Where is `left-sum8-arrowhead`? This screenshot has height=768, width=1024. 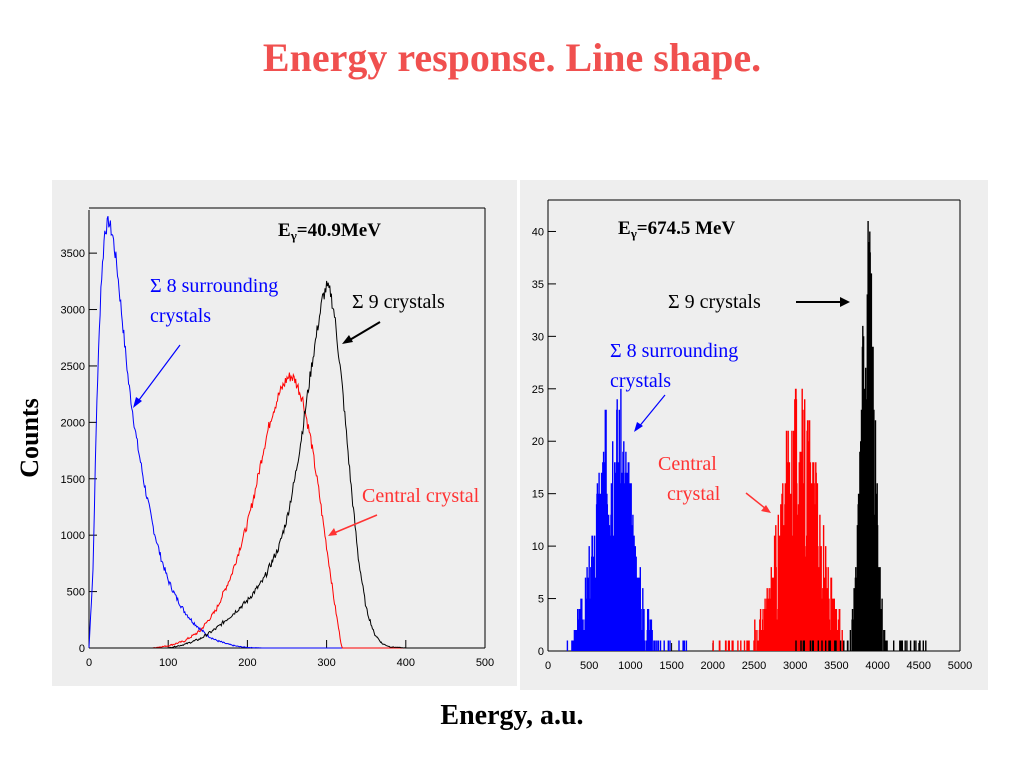
left-sum8-arrowhead is located at coordinates (137, 402).